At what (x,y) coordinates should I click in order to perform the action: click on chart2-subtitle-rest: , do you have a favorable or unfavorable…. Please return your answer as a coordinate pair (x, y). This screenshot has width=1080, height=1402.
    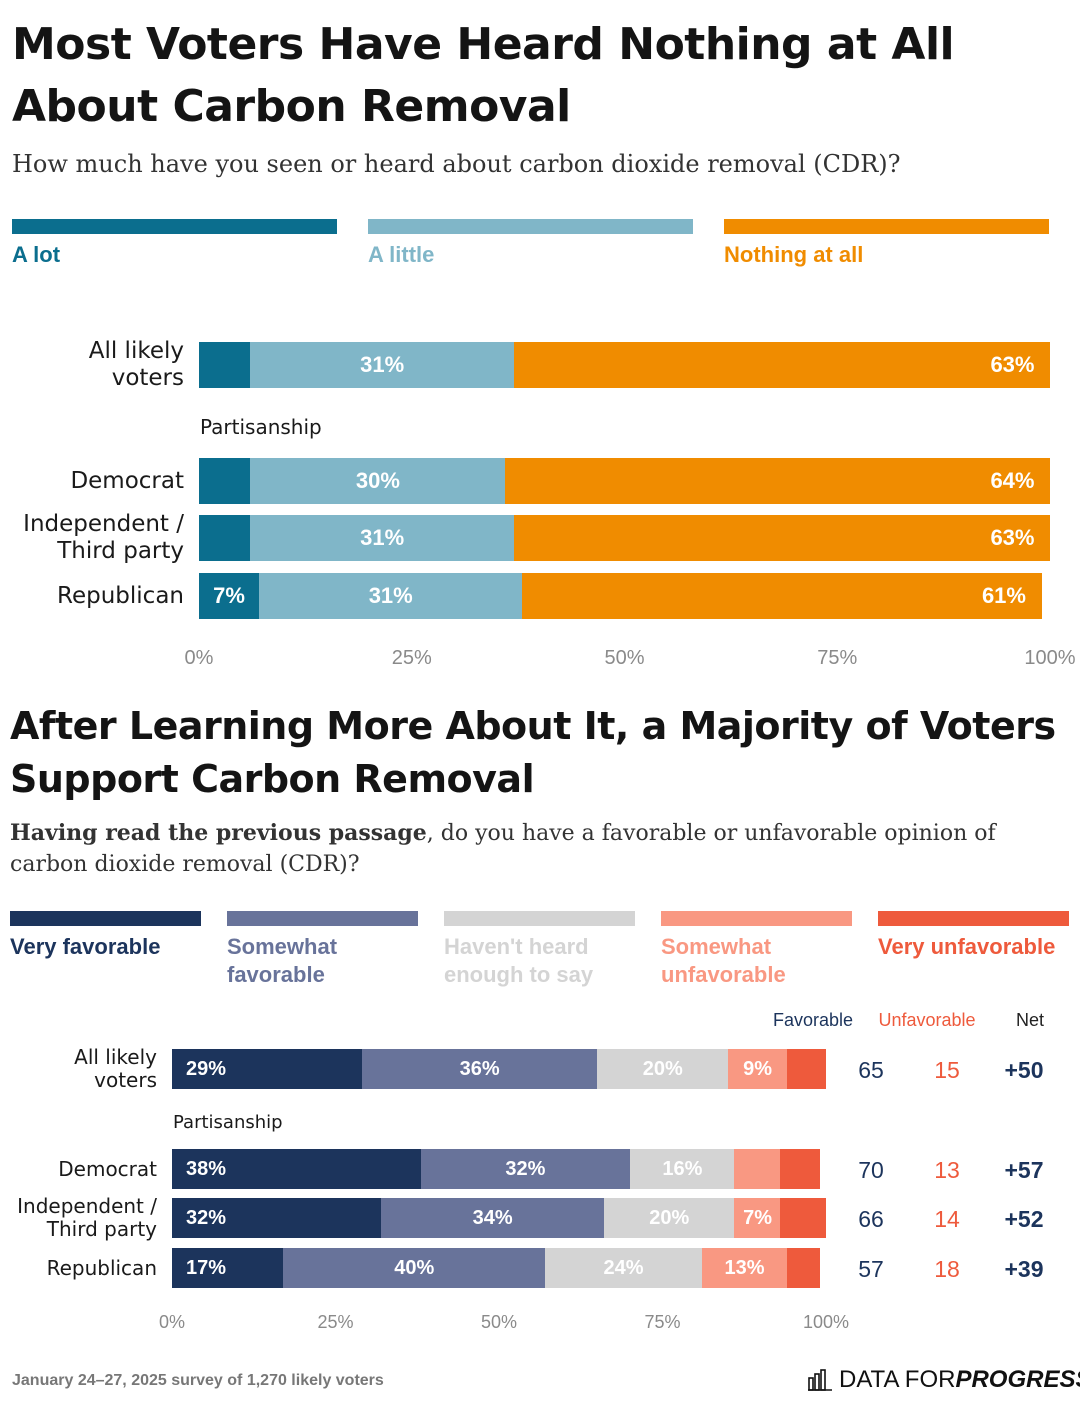
    Looking at the image, I should click on (503, 849).